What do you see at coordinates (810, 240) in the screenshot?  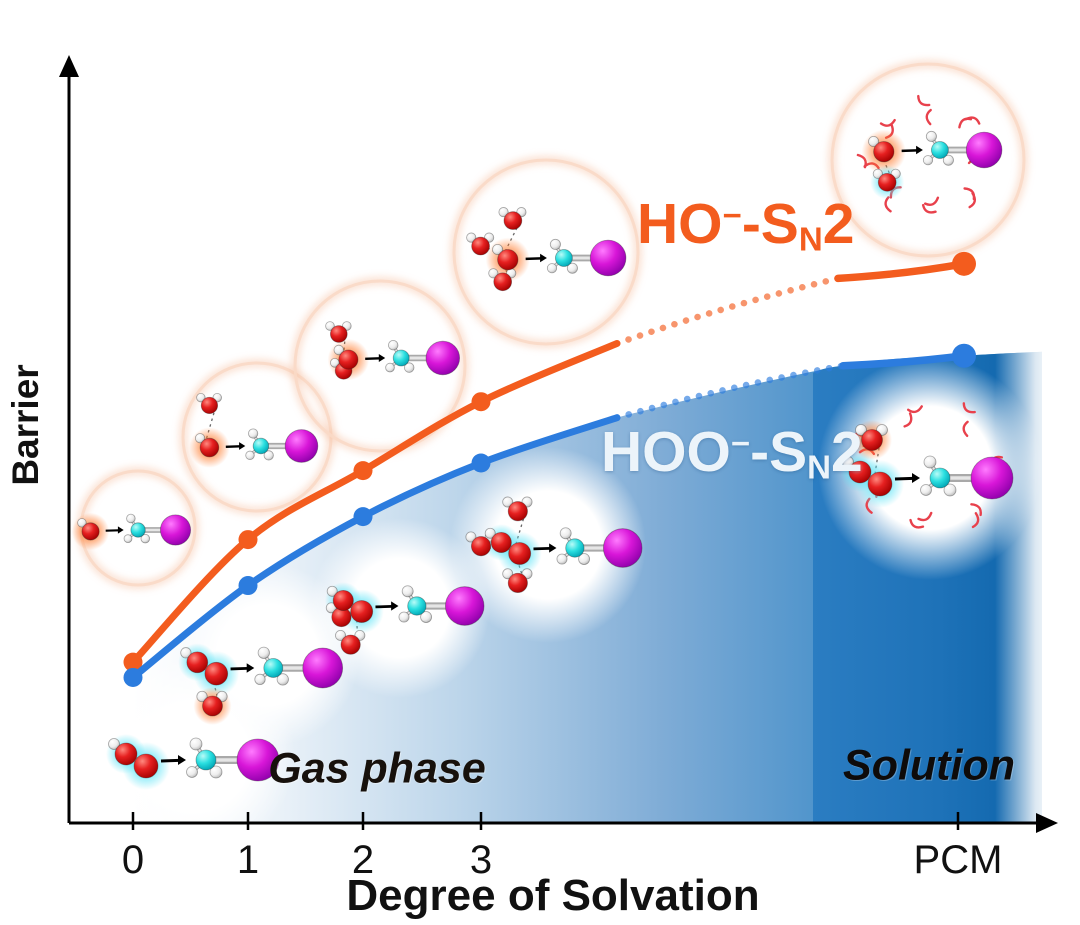 I see `series-label-ho-sub: N` at bounding box center [810, 240].